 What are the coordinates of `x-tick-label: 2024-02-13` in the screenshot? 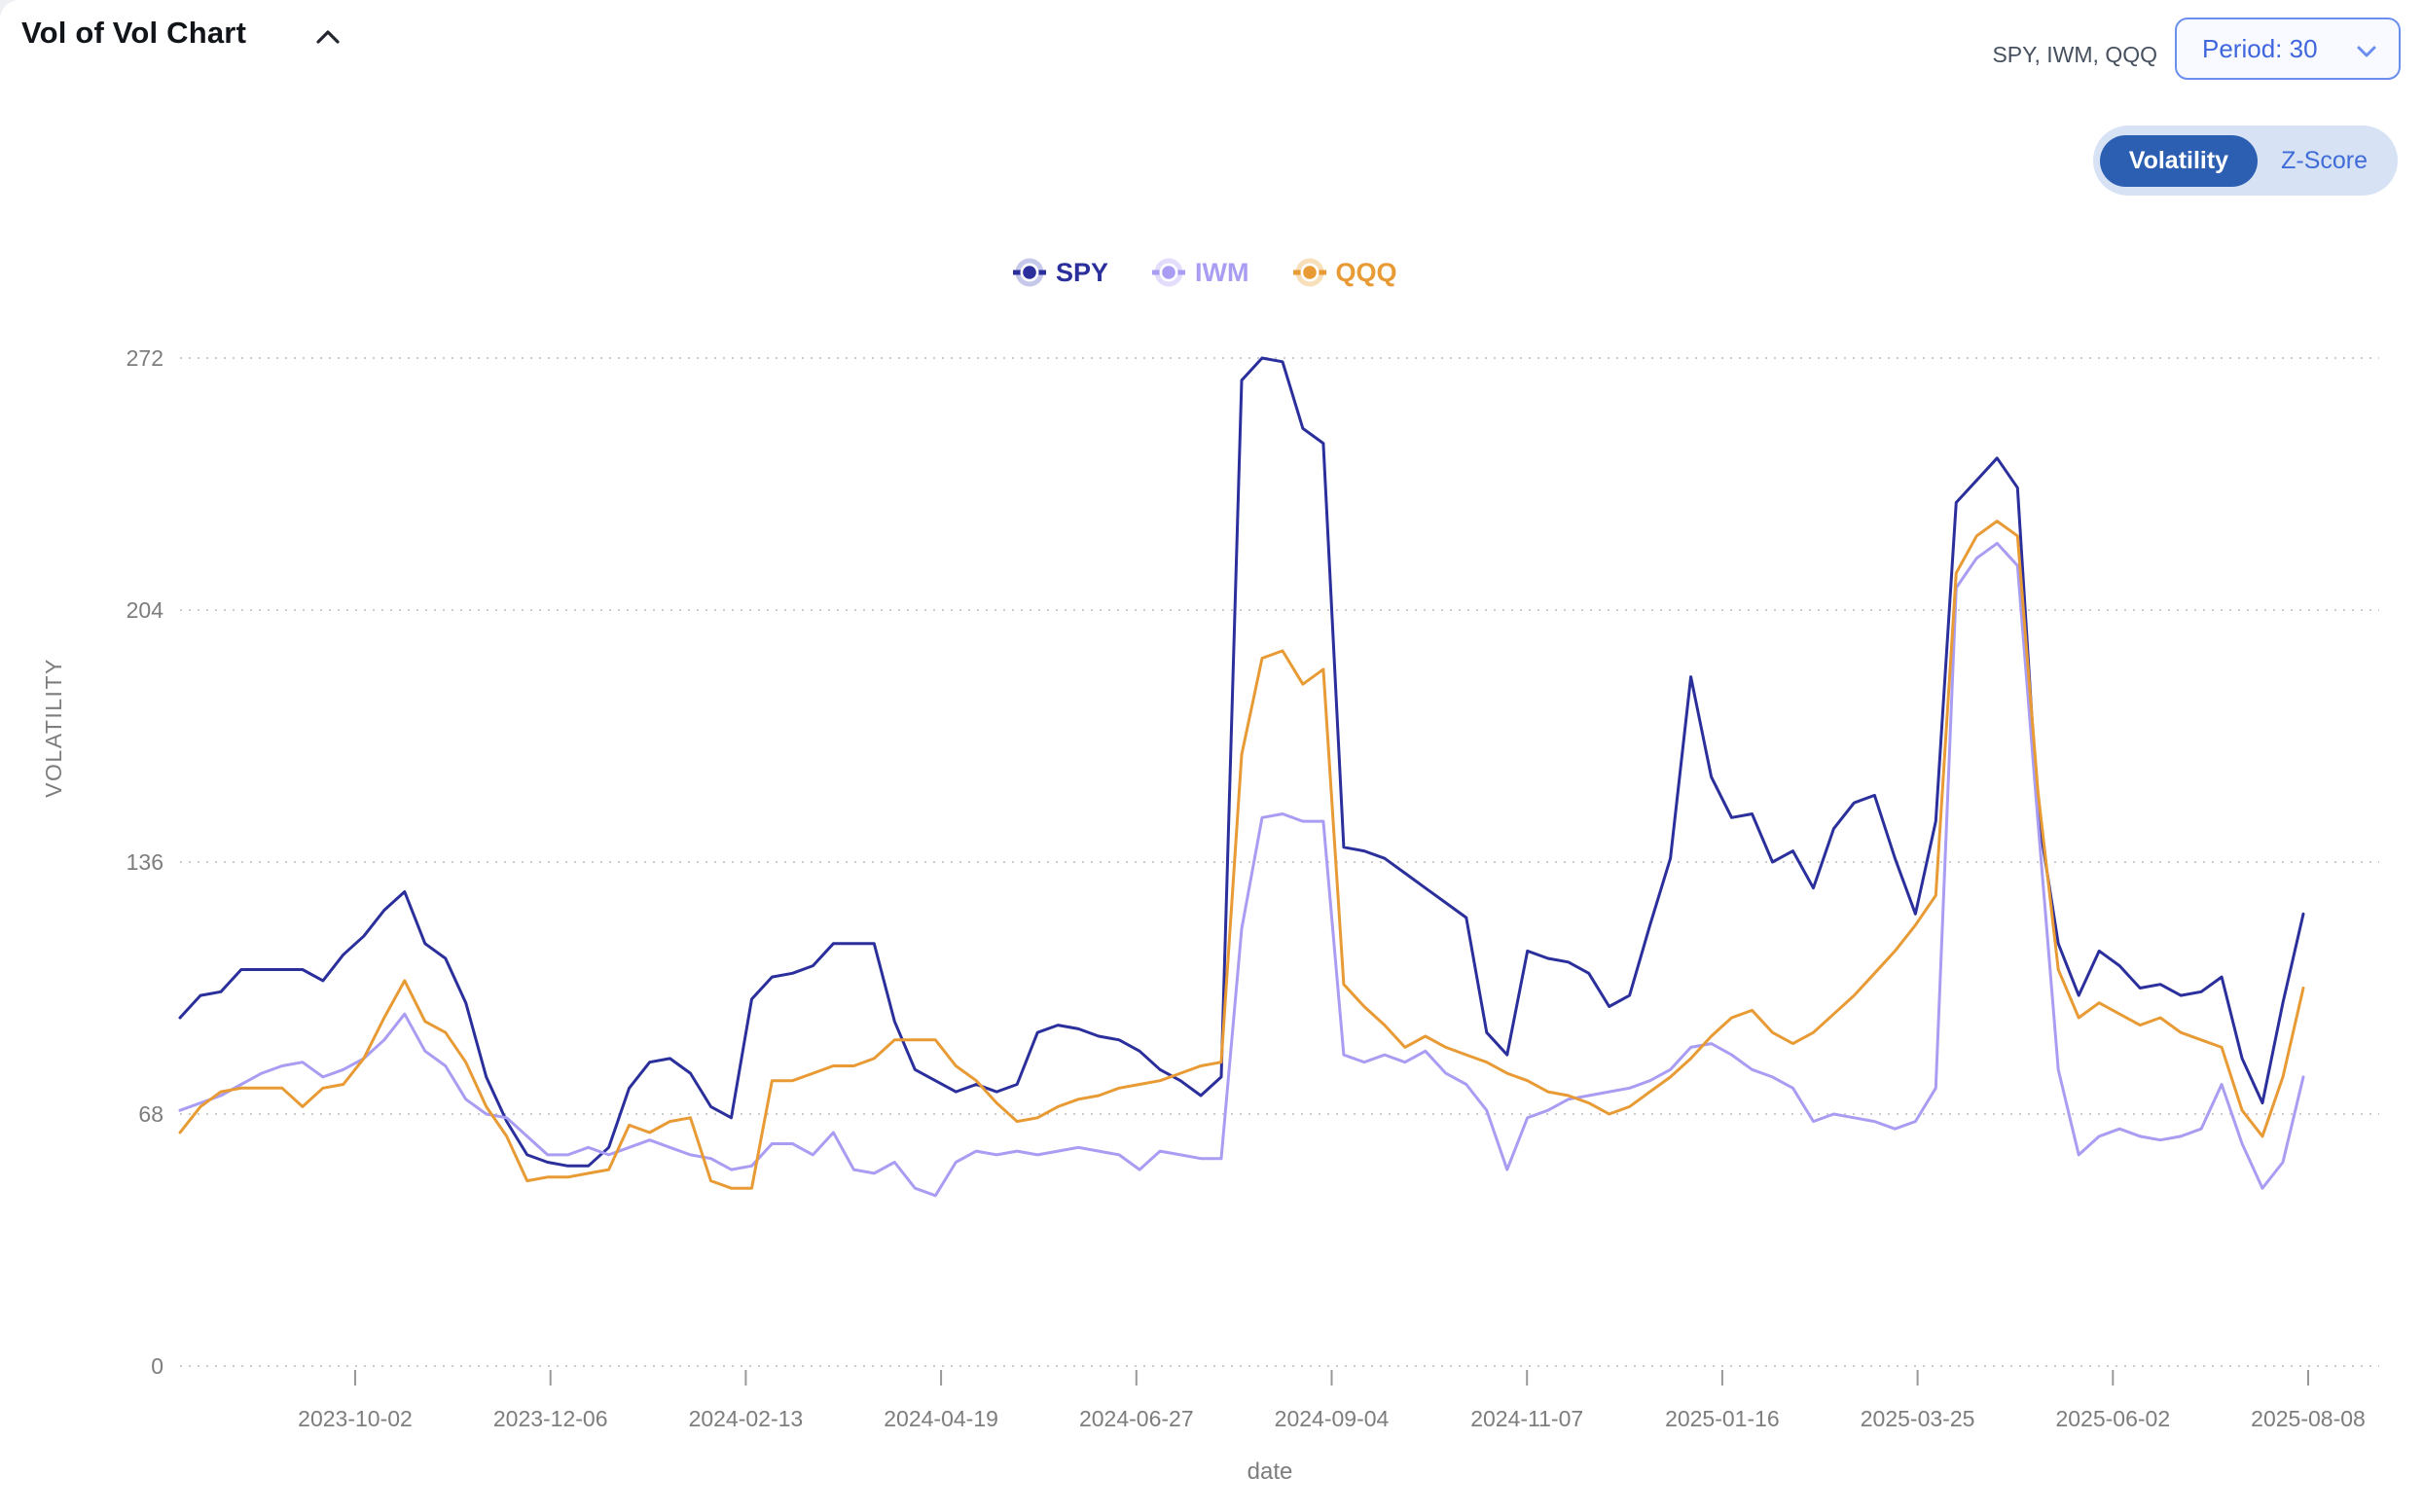 It's located at (746, 1418).